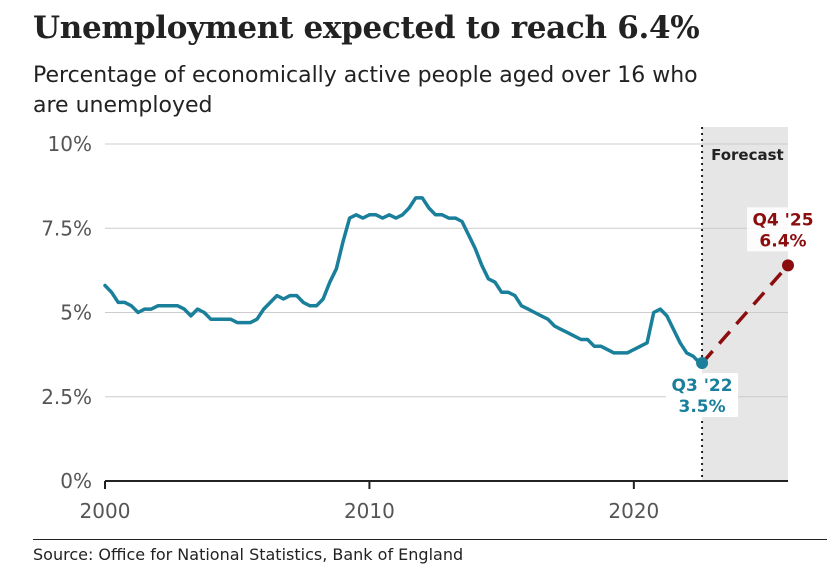 The height and width of the screenshot is (579, 838). Describe the element at coordinates (430, 539) in the screenshot. I see `source-divider` at that location.